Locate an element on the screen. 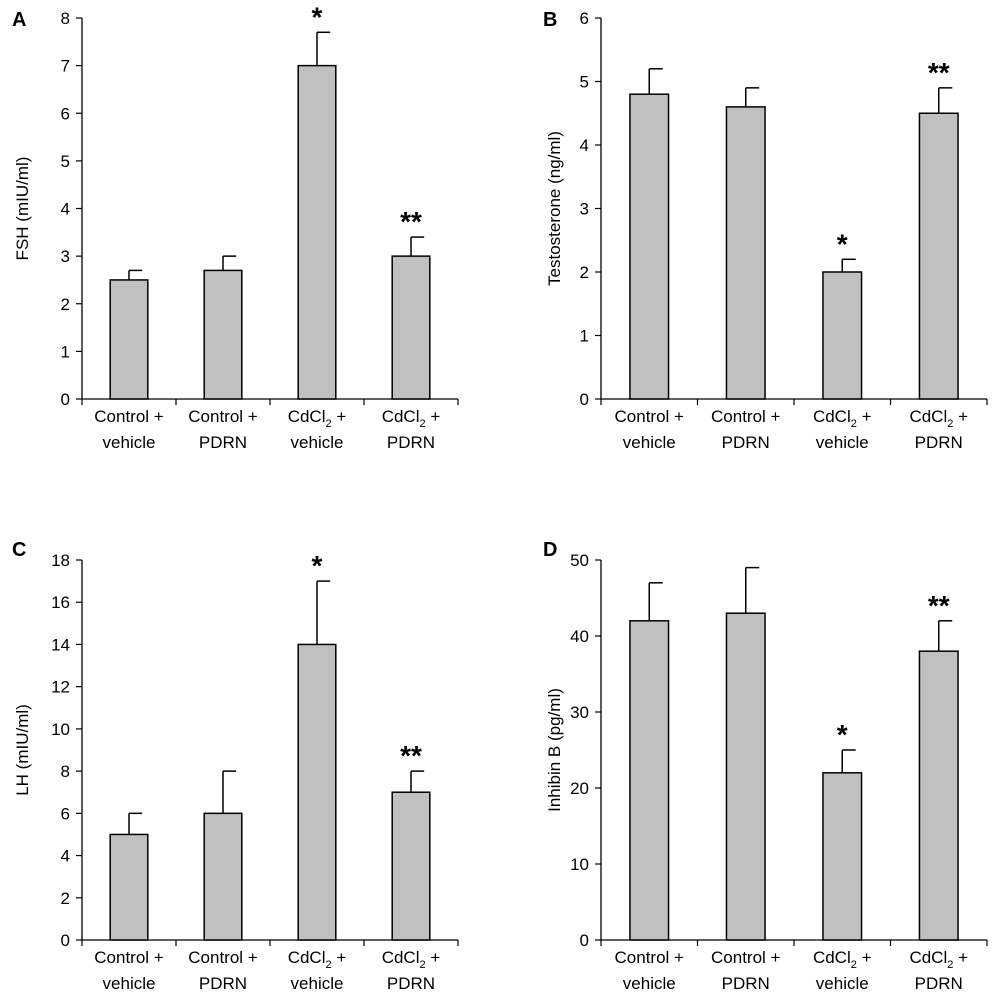 This screenshot has width=1000, height=1001. y-tick-label: 14 is located at coordinates (60, 644).